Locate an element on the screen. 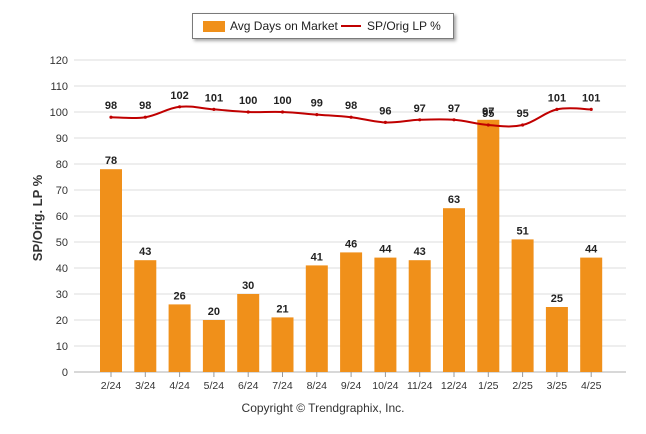 Image resolution: width=646 pixels, height=434 pixels. y-tick-label: 90 is located at coordinates (62, 139).